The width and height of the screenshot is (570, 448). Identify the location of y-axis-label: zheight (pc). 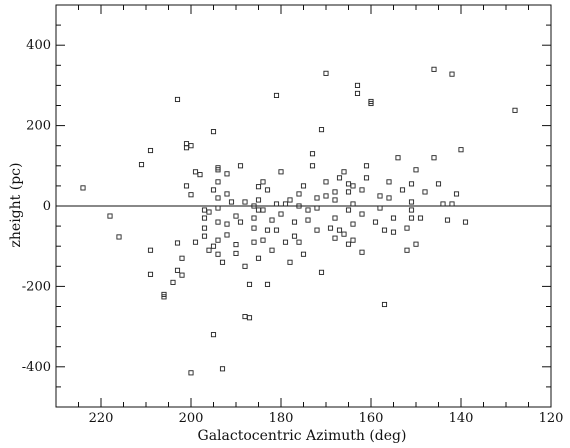
(16, 205).